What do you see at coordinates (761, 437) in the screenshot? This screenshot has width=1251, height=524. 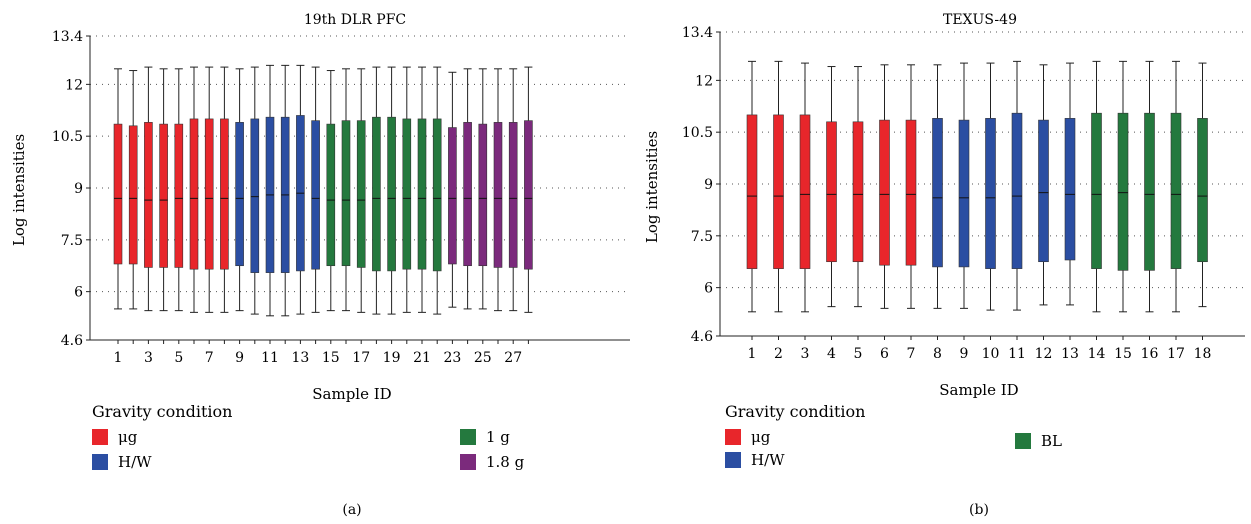 I see `legend-label: μg` at bounding box center [761, 437].